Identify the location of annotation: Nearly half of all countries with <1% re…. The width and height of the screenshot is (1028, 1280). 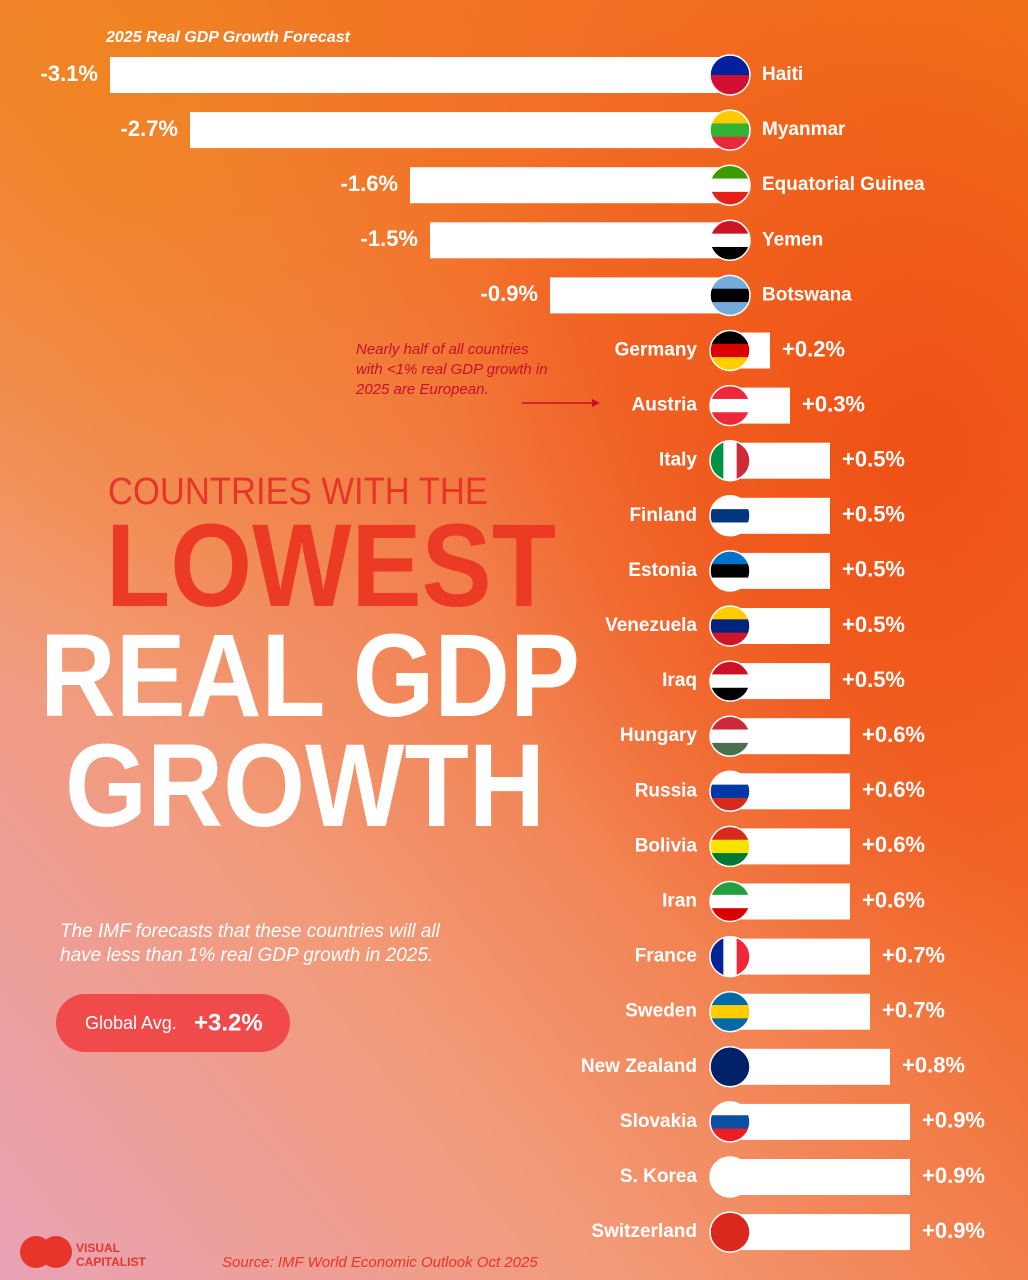
(452, 369).